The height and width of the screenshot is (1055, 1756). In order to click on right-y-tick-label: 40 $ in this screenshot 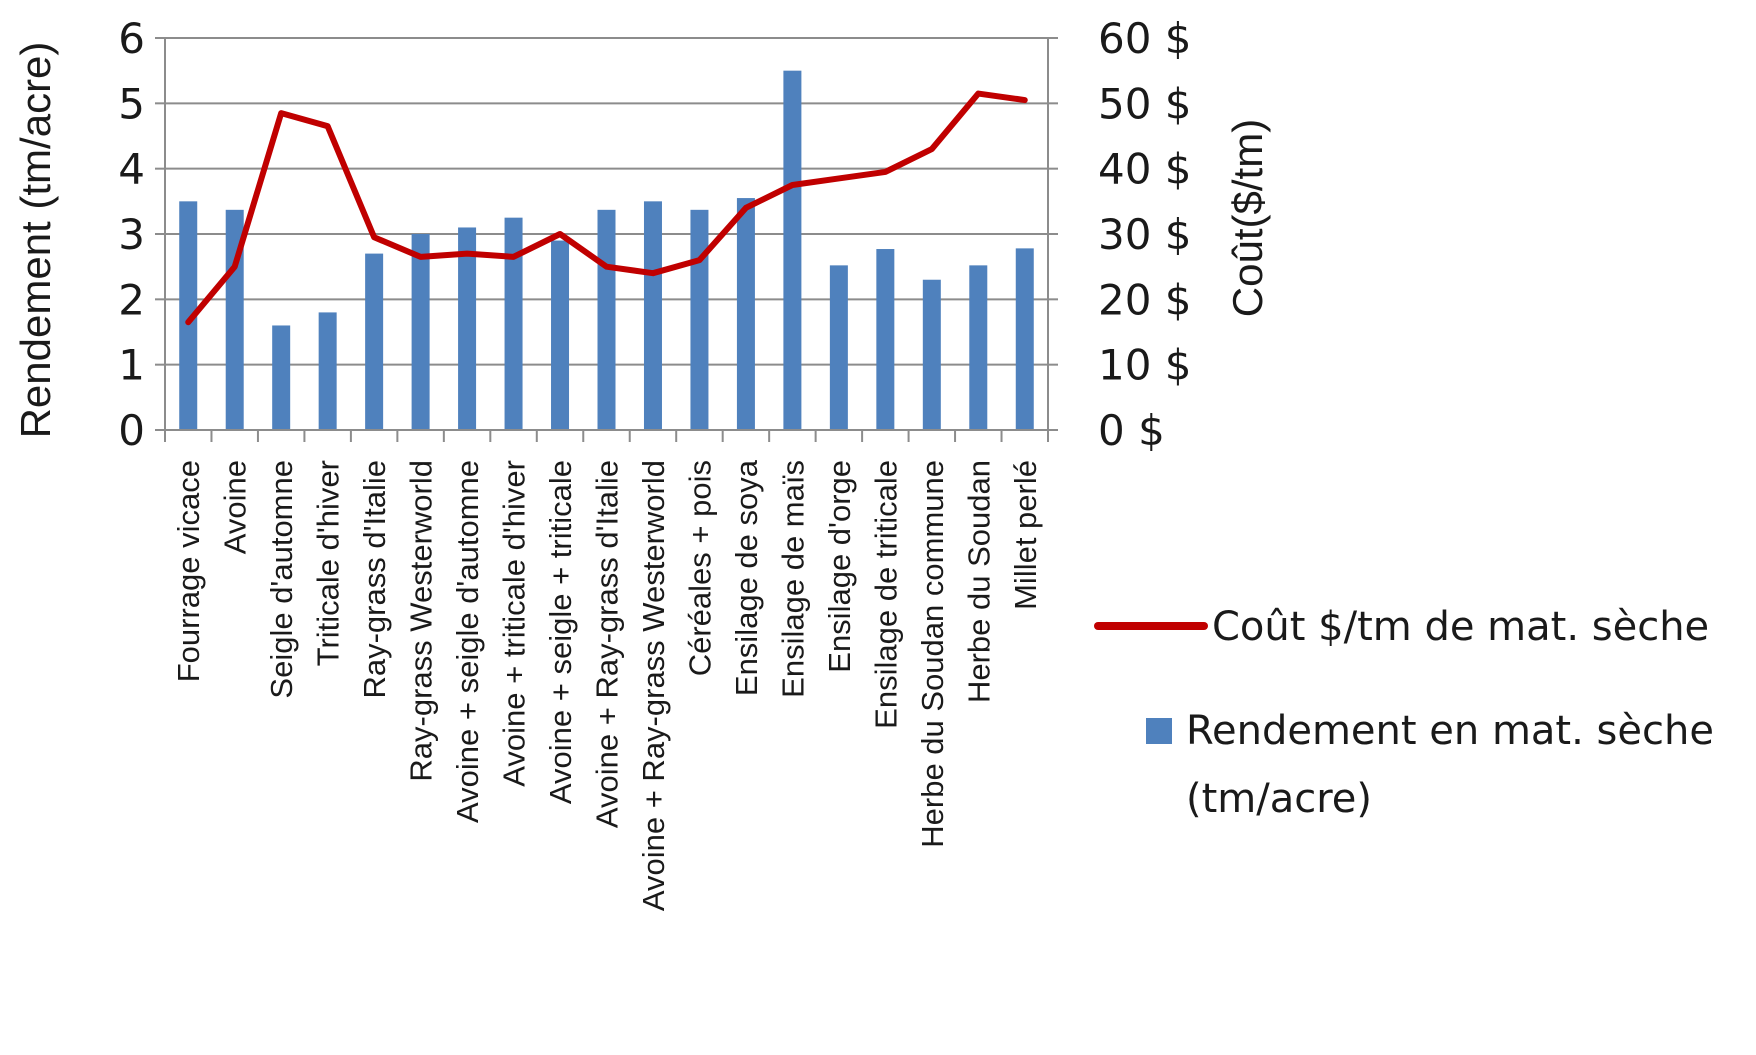, I will do `click(1145, 169)`.